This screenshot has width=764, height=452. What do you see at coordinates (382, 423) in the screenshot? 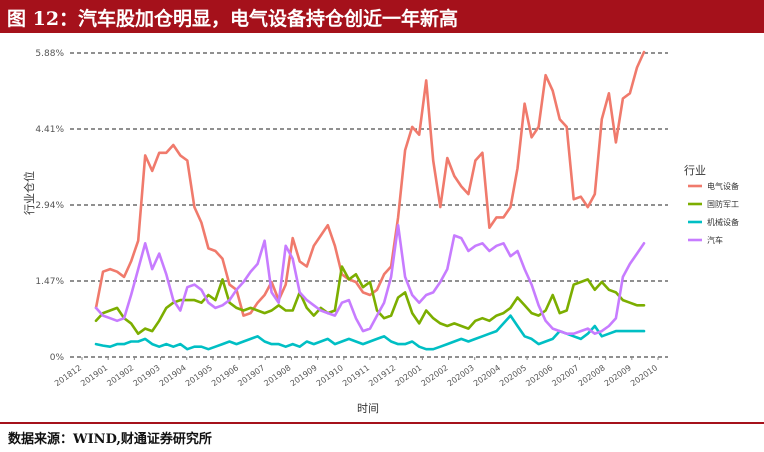
I see `footer-divider` at bounding box center [382, 423].